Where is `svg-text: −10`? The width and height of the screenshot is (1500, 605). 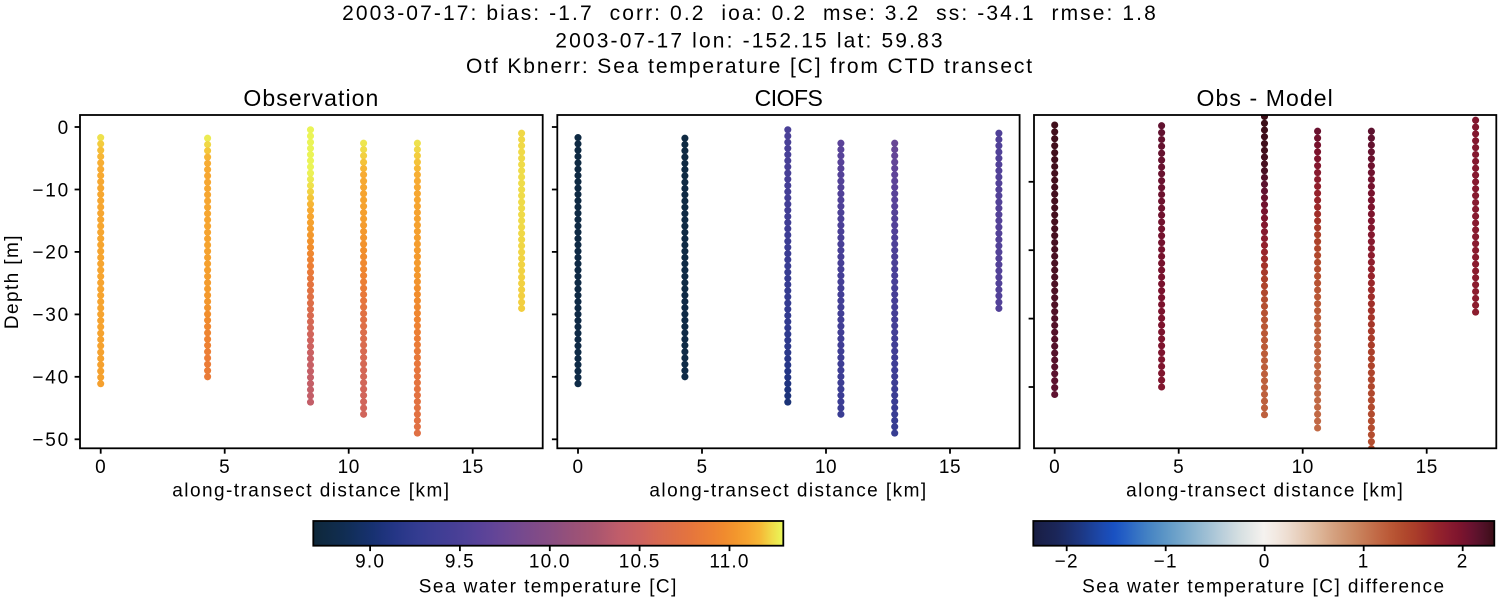
svg-text: −10 is located at coordinates (51, 190).